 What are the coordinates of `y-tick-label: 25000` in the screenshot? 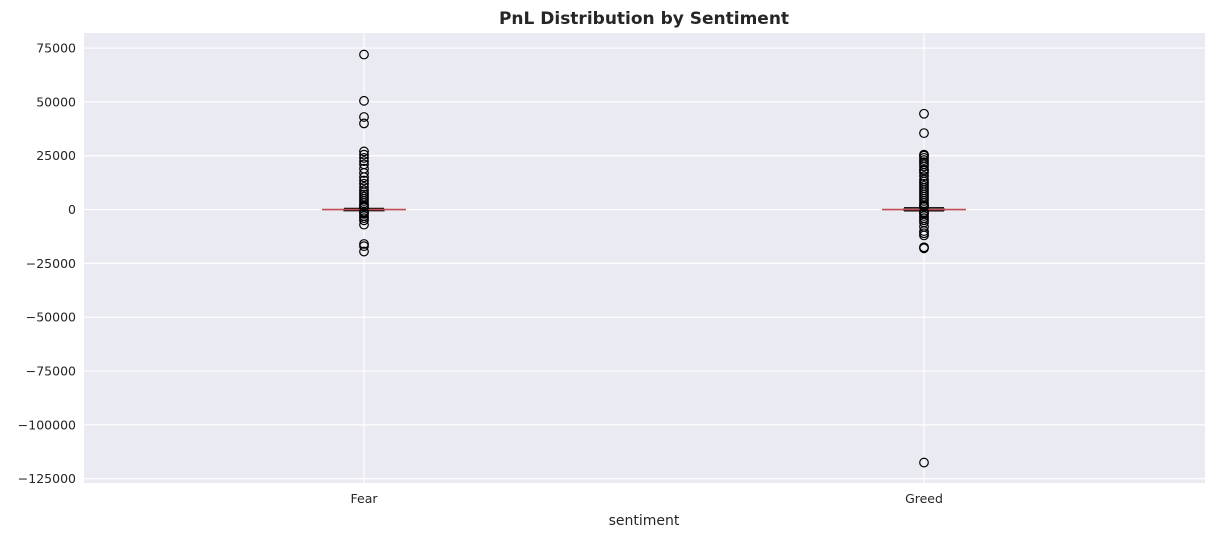 It's located at (56, 155).